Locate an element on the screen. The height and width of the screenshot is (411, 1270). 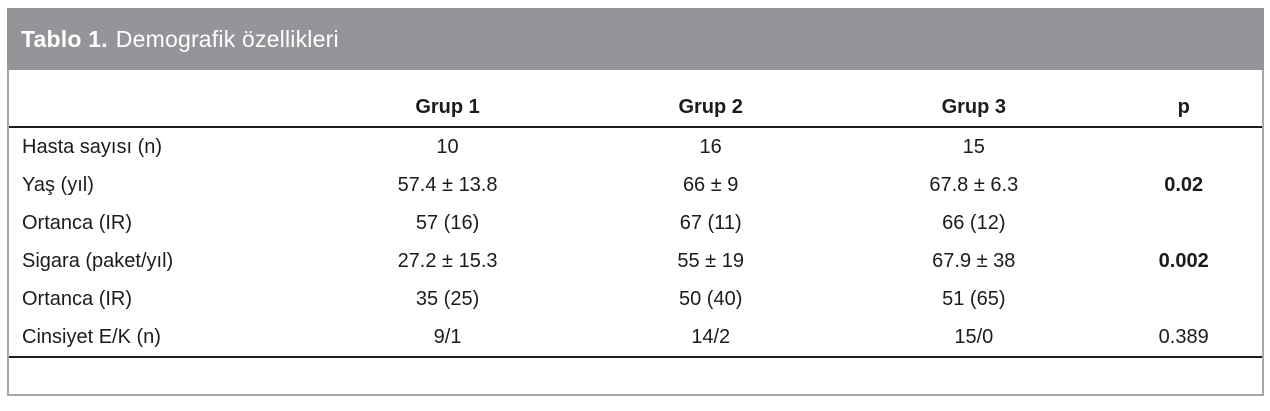
cell-grup2: 67 (11) is located at coordinates (710, 222).